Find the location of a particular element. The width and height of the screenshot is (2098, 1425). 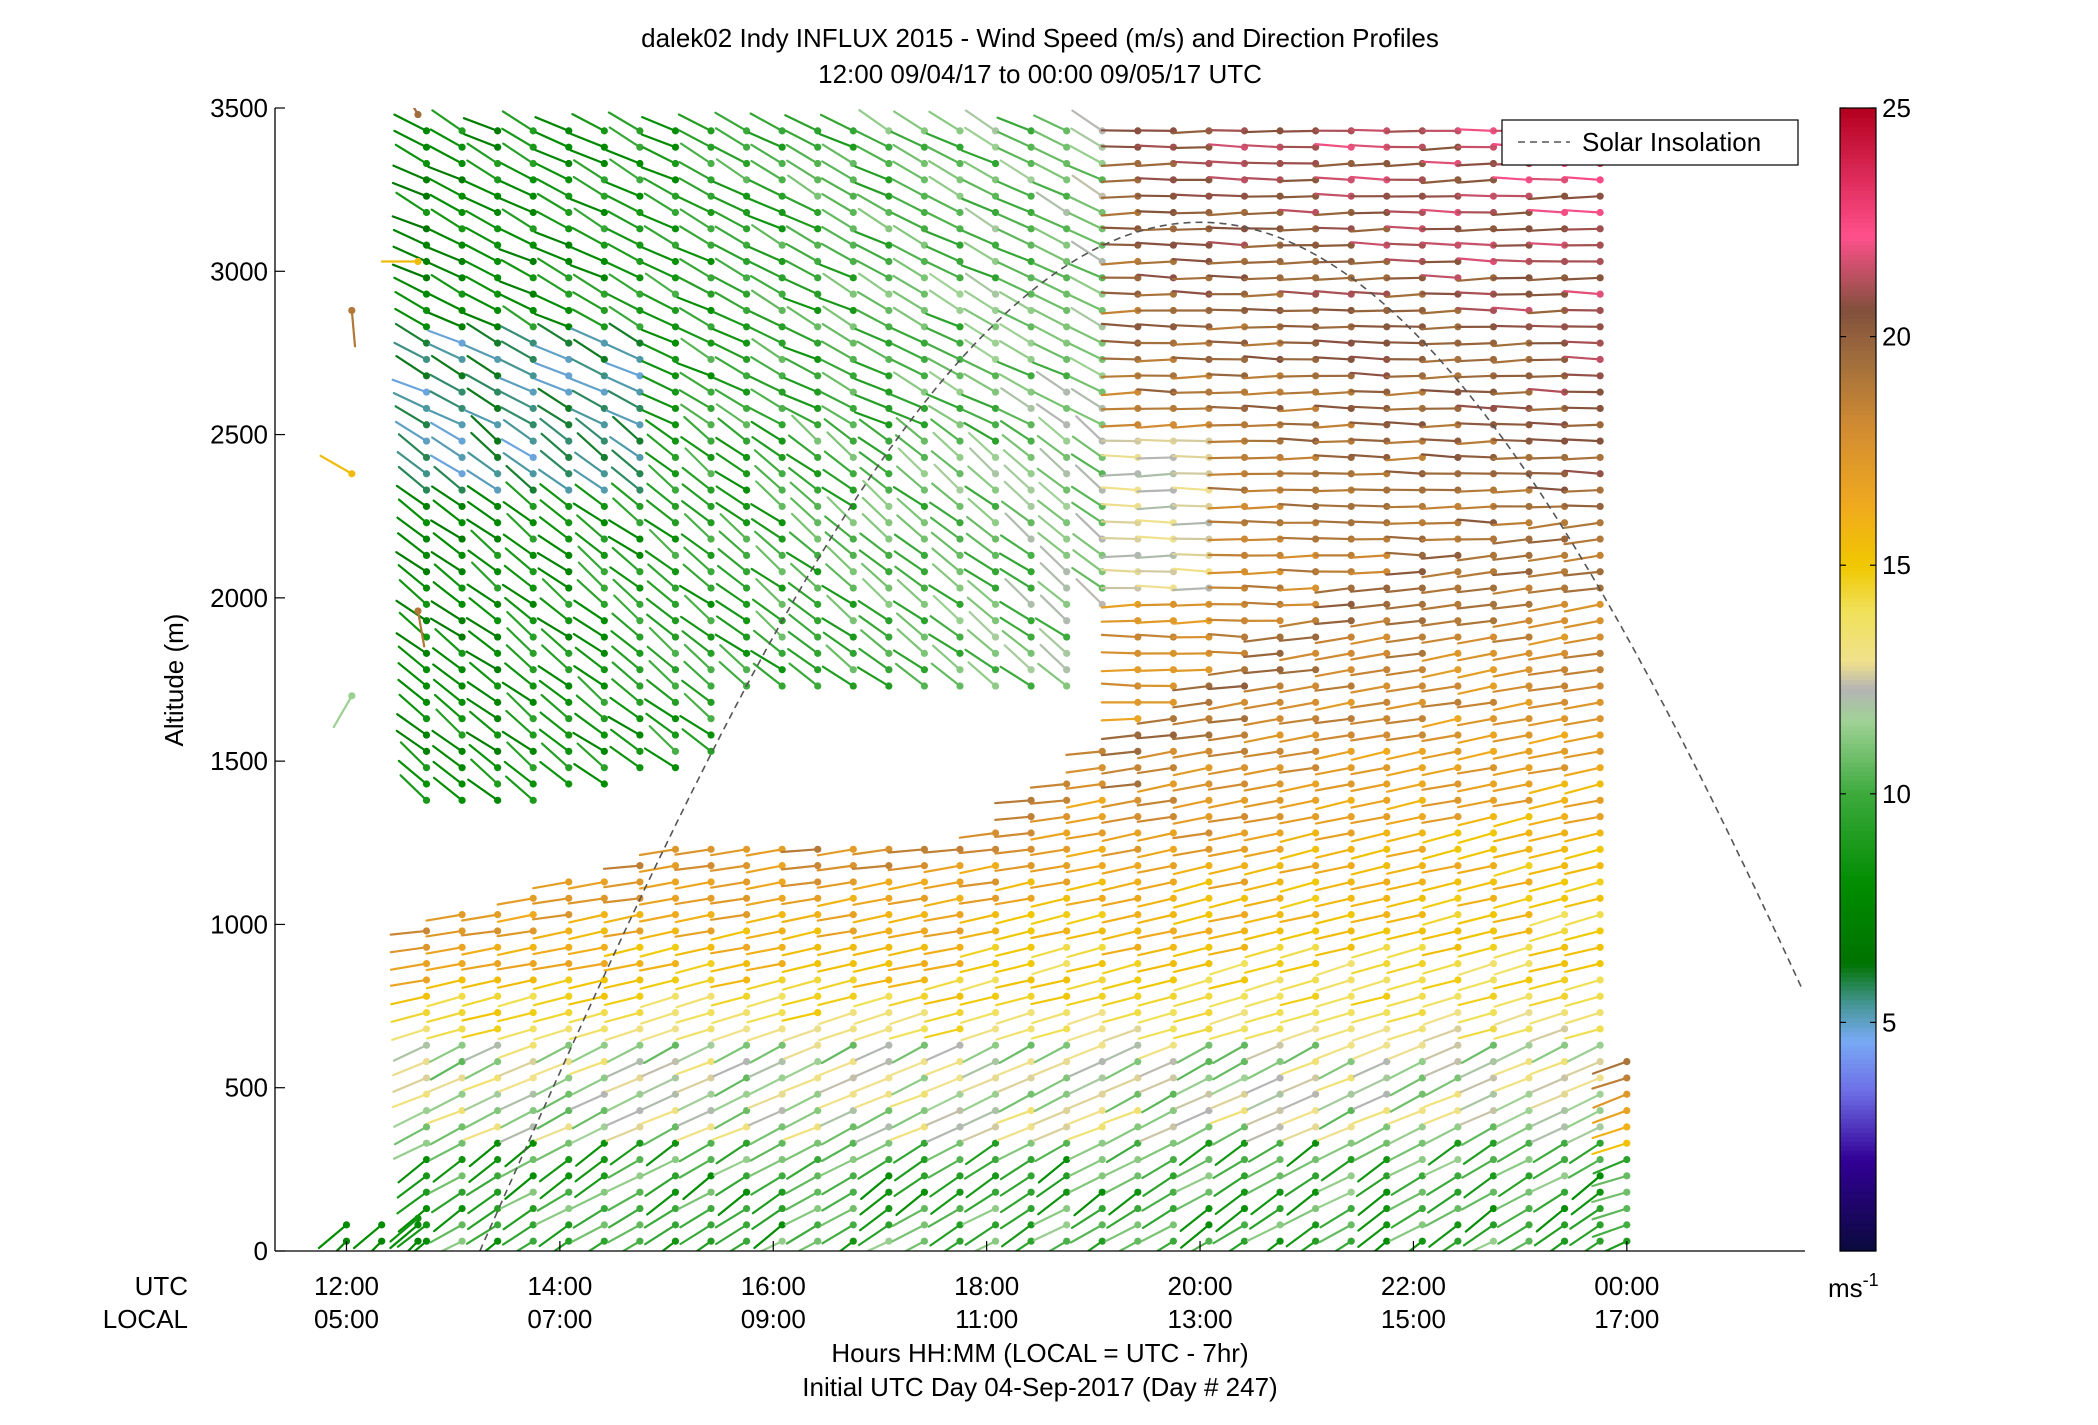

y-tick-label: 3500 is located at coordinates (239, 108).